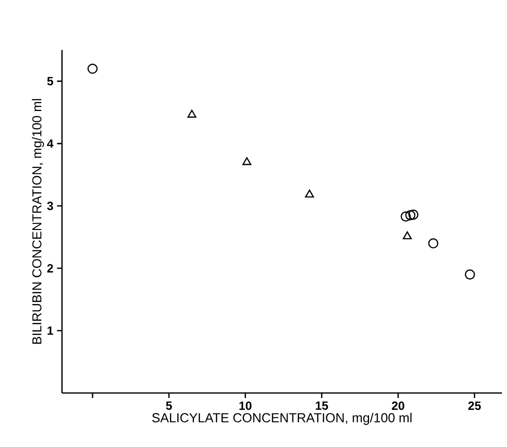 The height and width of the screenshot is (447, 507). Describe the element at coordinates (51, 330) in the screenshot. I see `y-tick-label: 1` at that location.